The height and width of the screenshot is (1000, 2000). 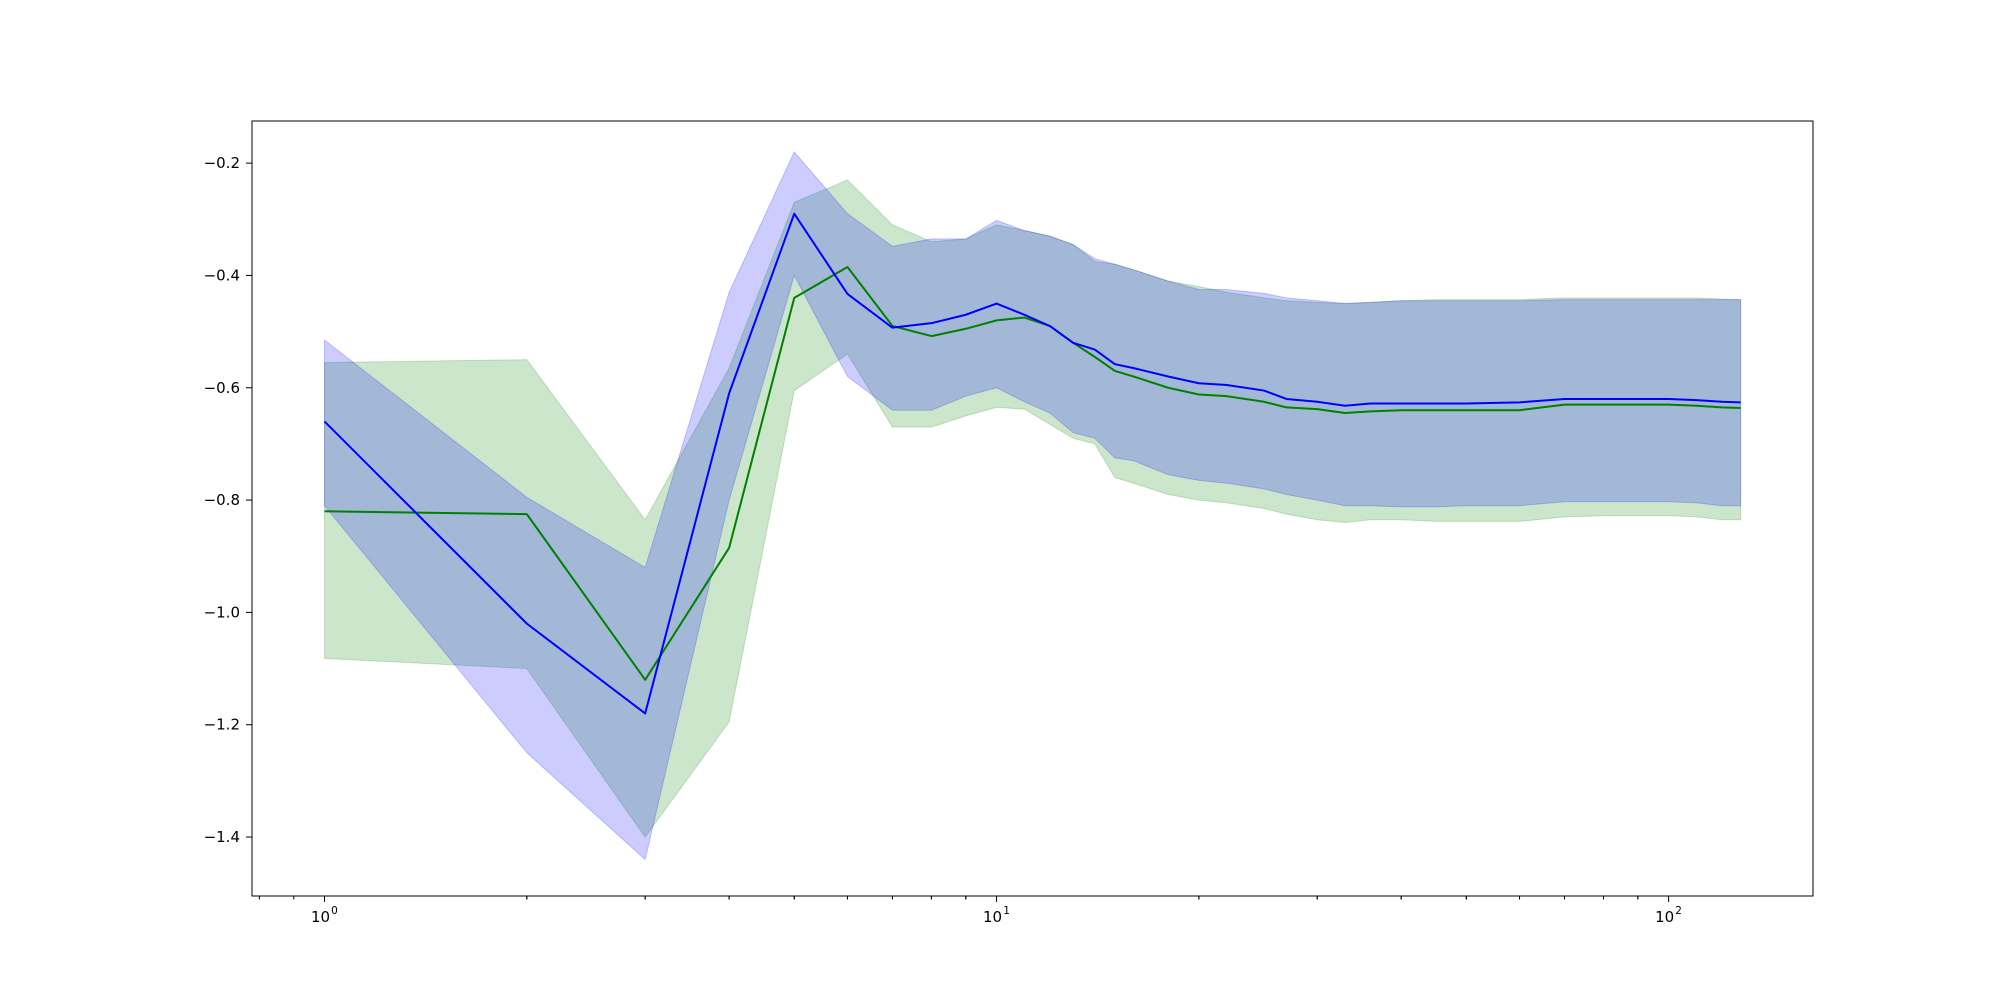 I want to click on y-tick-label: −1.2, so click(x=222, y=725).